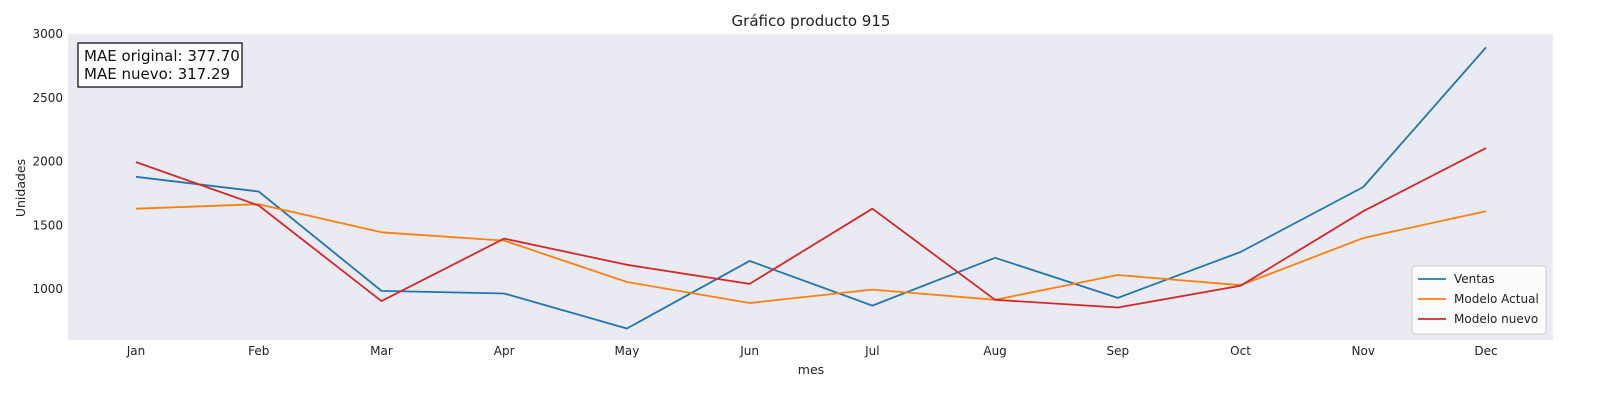  I want to click on legend-label: Ventas, so click(1474, 279).